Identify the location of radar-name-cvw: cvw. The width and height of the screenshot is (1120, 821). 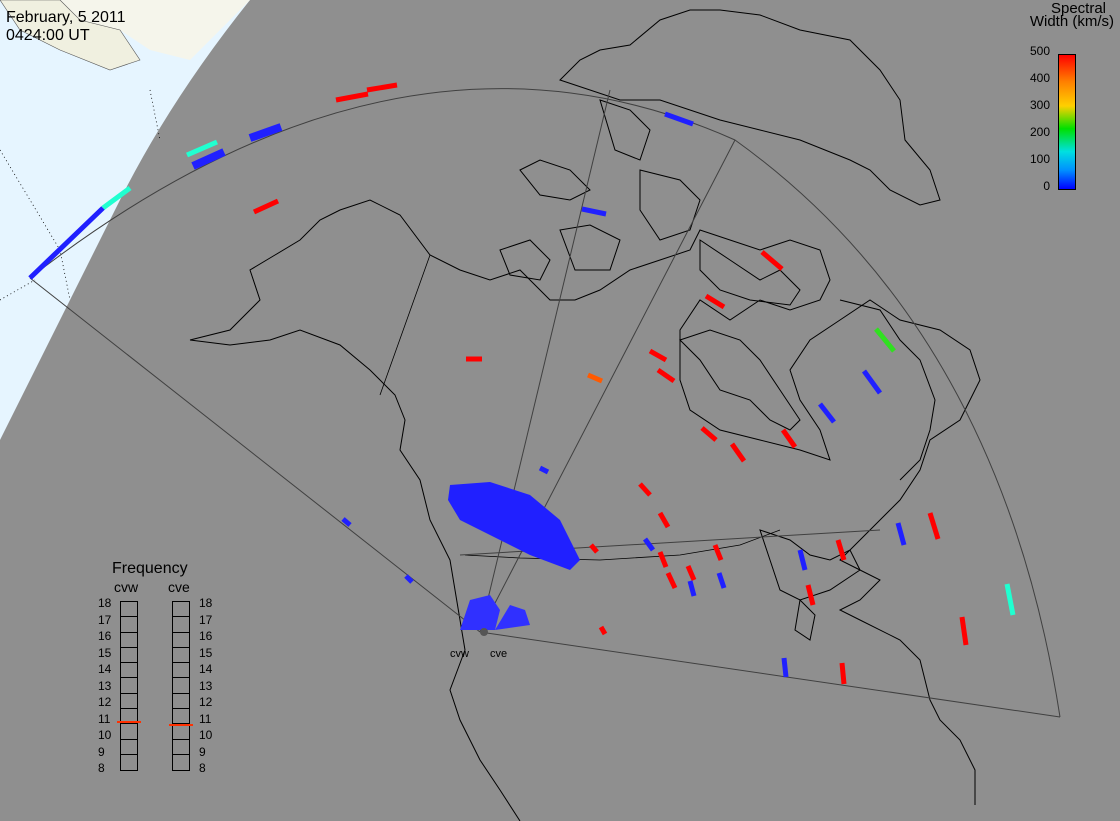
(126, 587).